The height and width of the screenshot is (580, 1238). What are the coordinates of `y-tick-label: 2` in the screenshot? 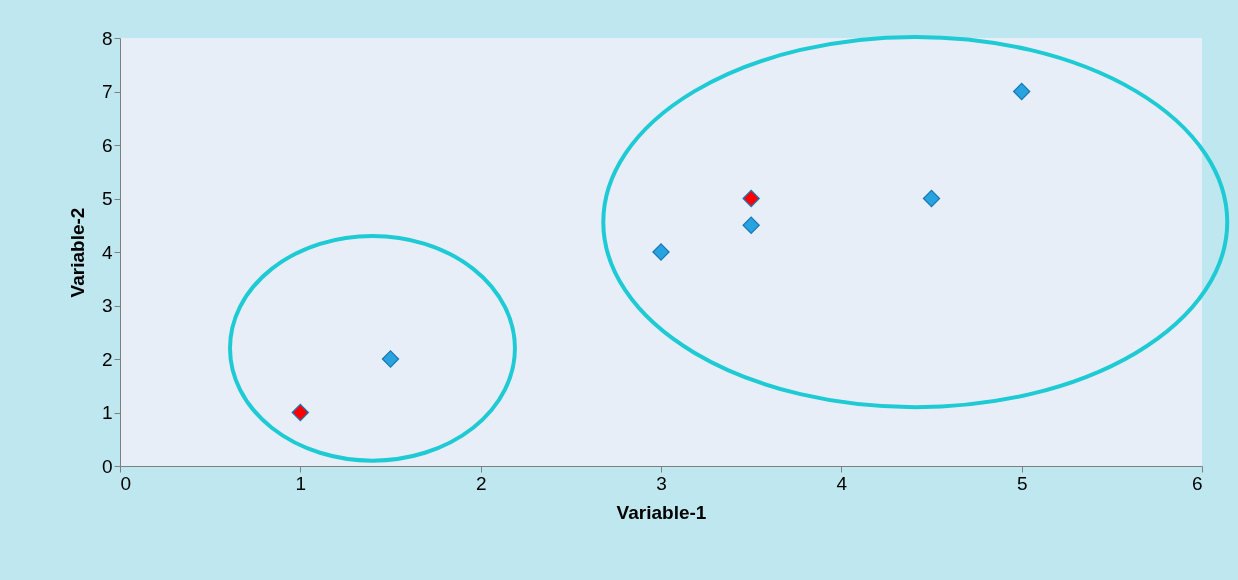 It's located at (107, 359).